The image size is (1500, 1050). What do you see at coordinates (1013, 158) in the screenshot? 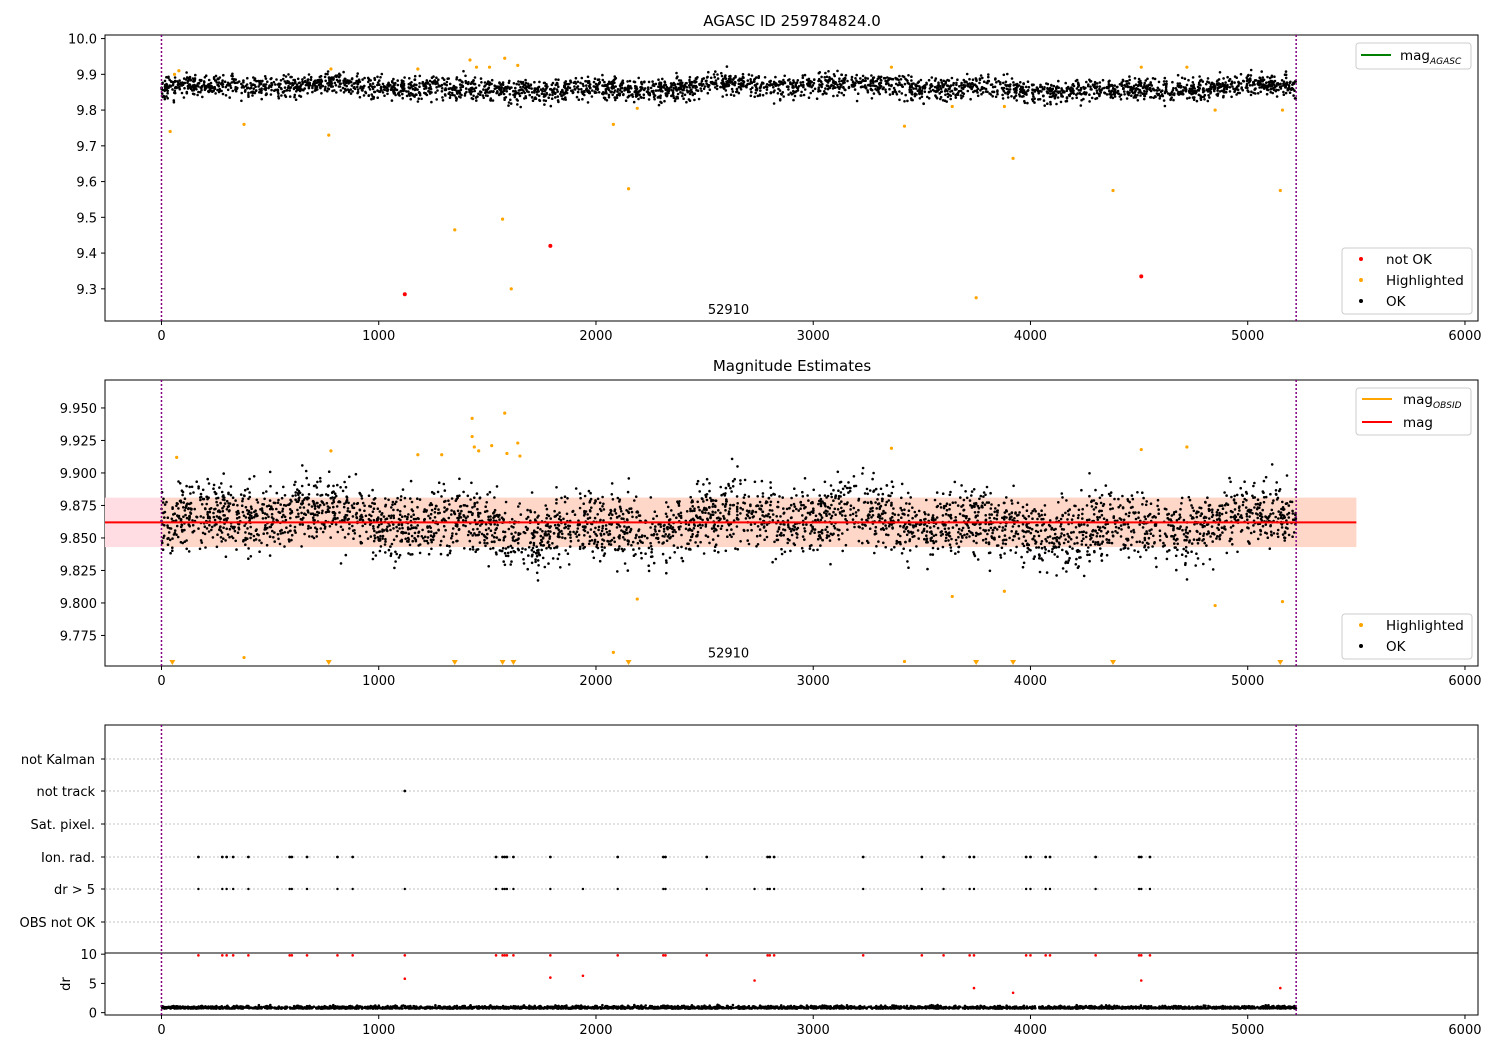
I see `highlighted-point` at bounding box center [1013, 158].